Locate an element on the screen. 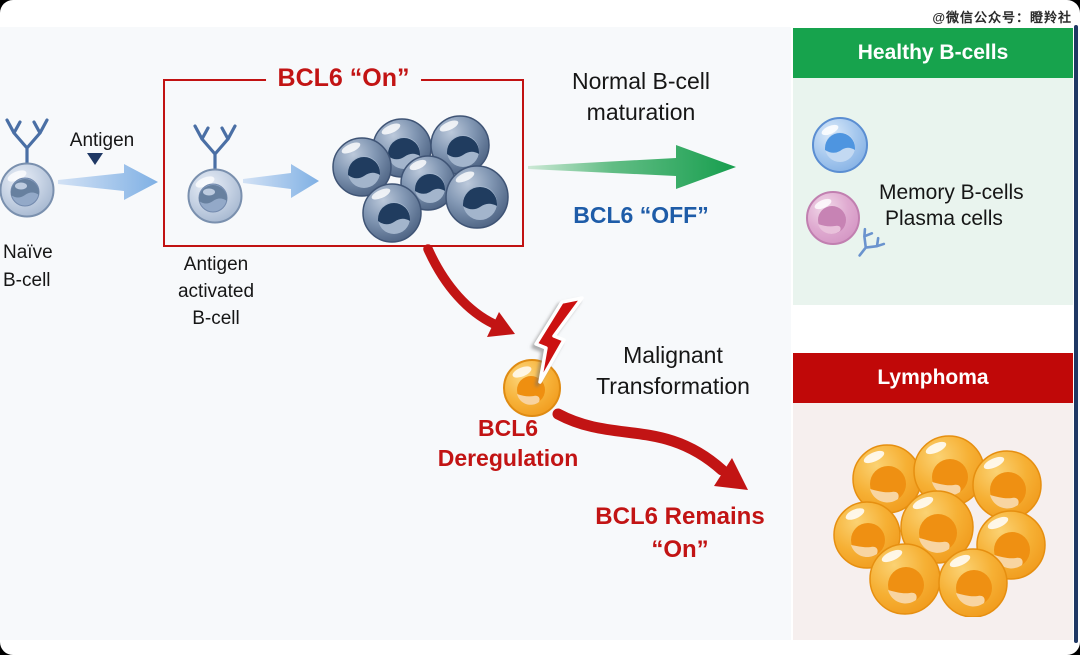  naive-bcell-label: Naïve B-cell is located at coordinates (28, 266).